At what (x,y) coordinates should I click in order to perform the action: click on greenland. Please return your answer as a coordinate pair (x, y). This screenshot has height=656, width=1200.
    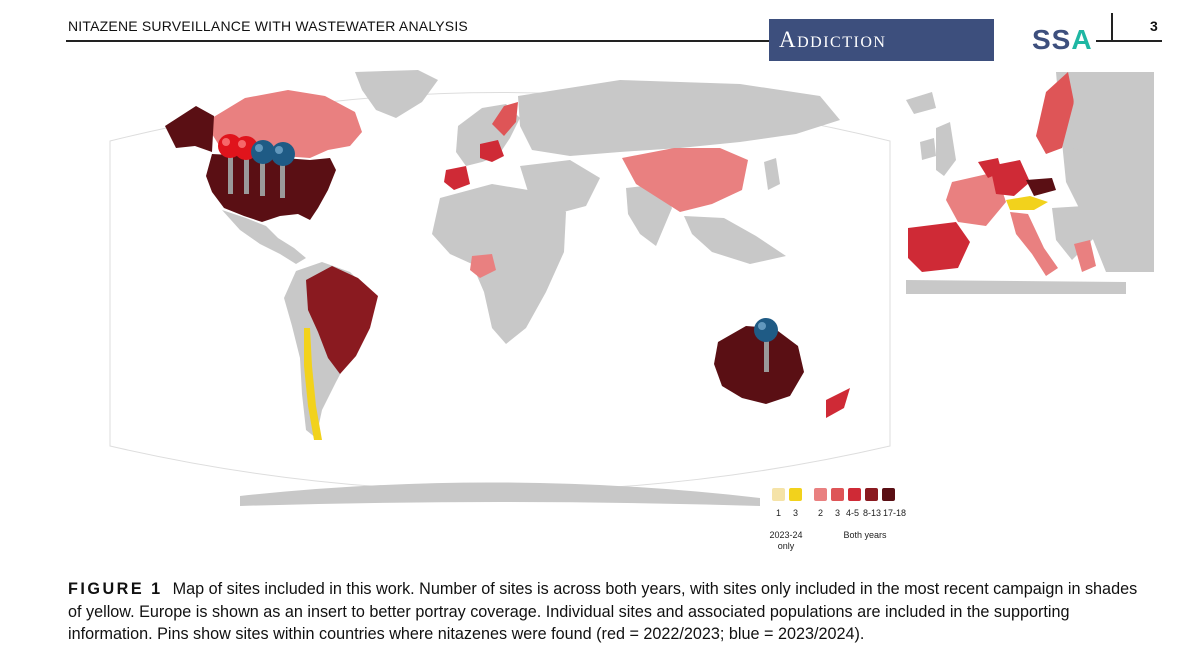
    Looking at the image, I should click on (396, 94).